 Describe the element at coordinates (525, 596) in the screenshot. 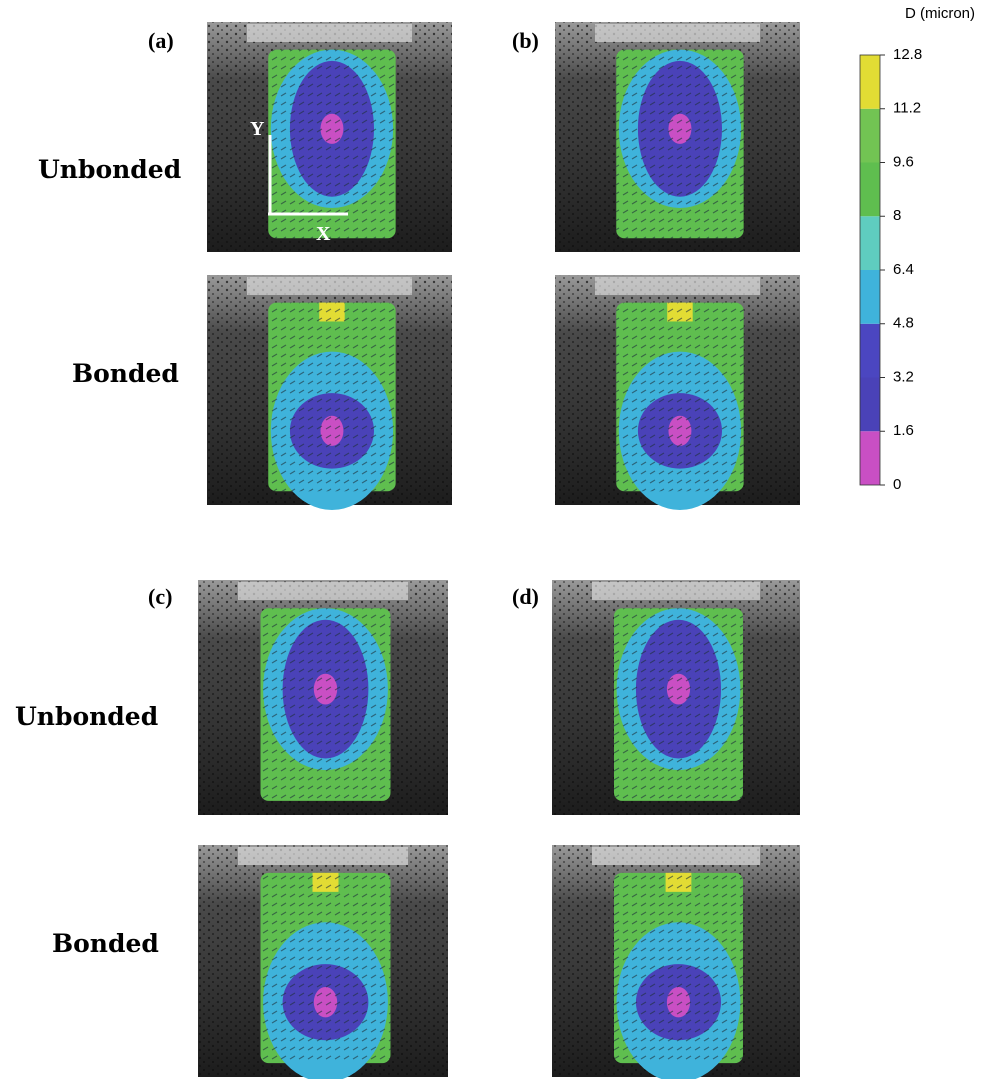

I see `panel-label: (d)` at that location.